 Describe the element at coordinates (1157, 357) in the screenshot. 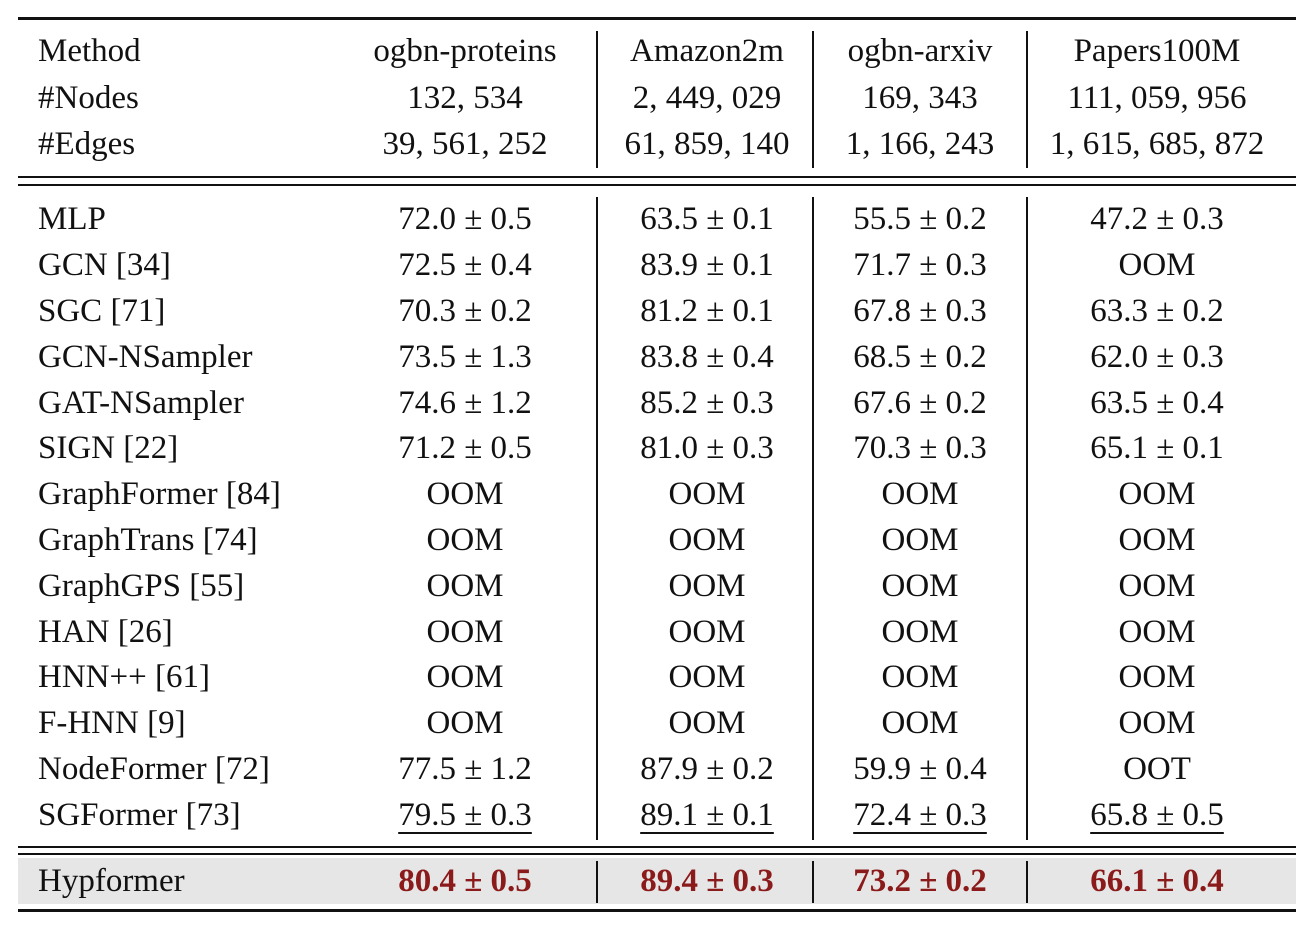

I see `result-cell: 62.0 ± 0.3` at that location.